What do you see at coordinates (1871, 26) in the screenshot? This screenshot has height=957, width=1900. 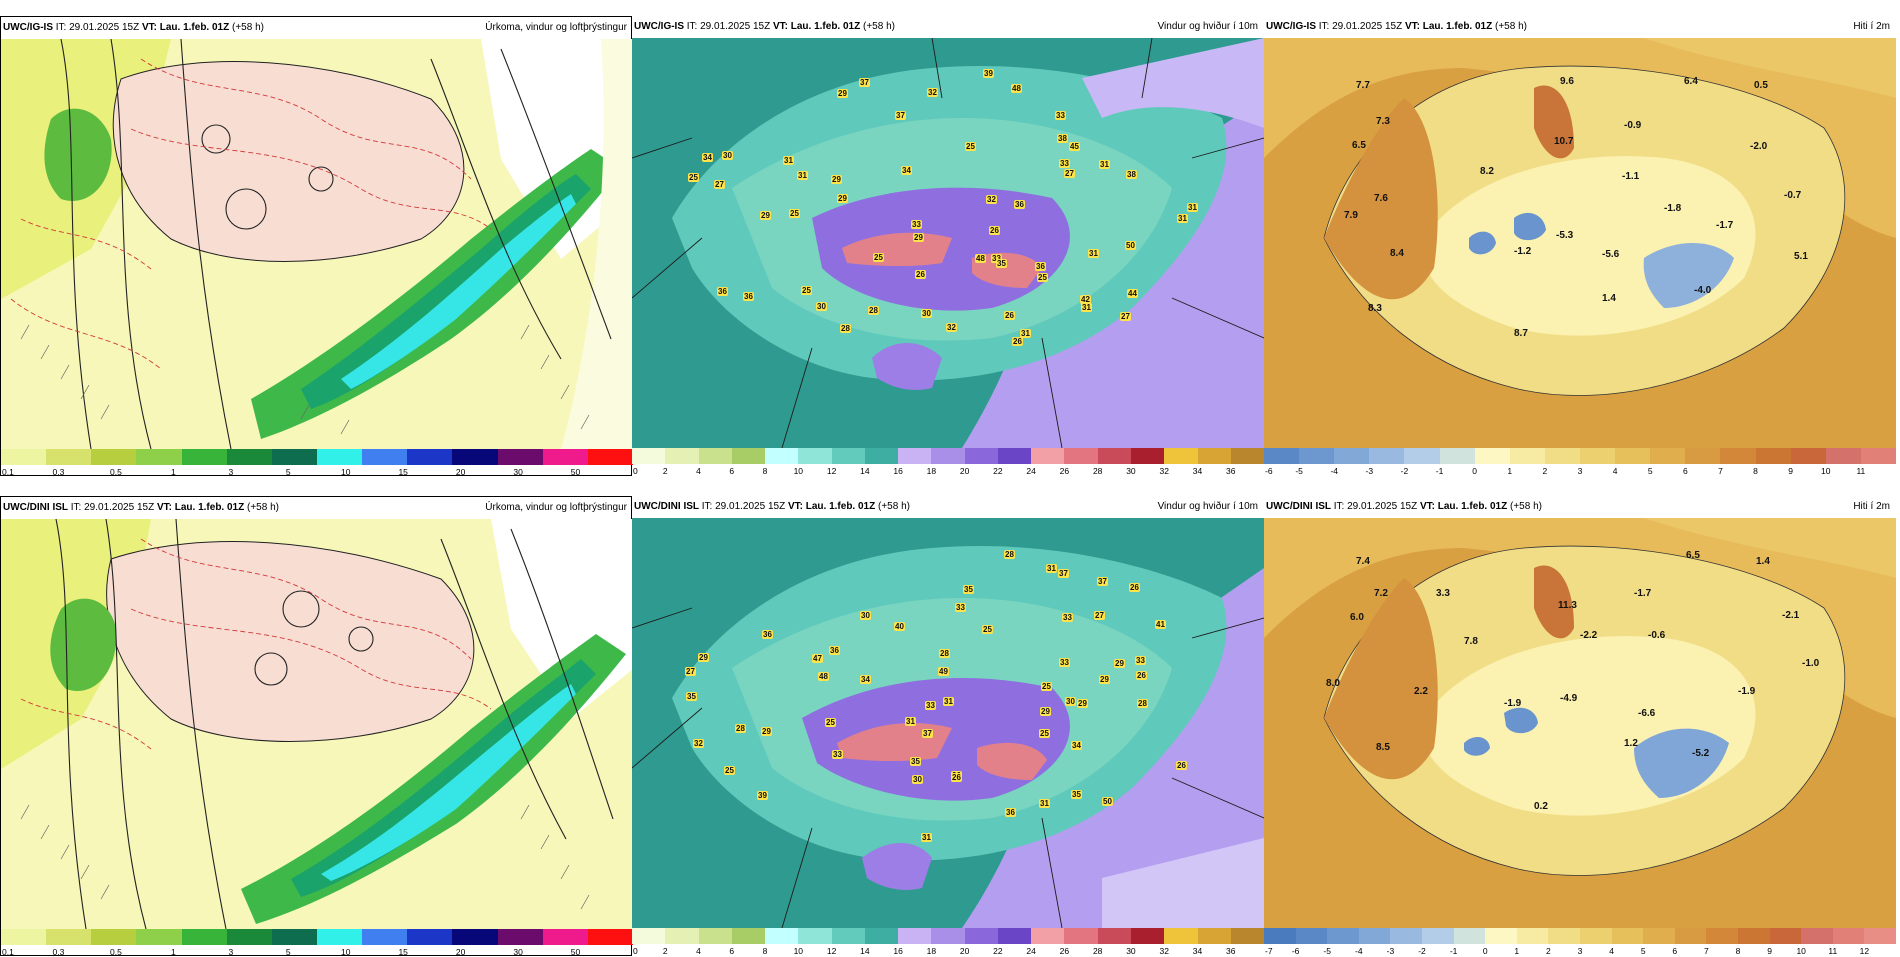 I see `panel-title: Hiti í 2m` at bounding box center [1871, 26].